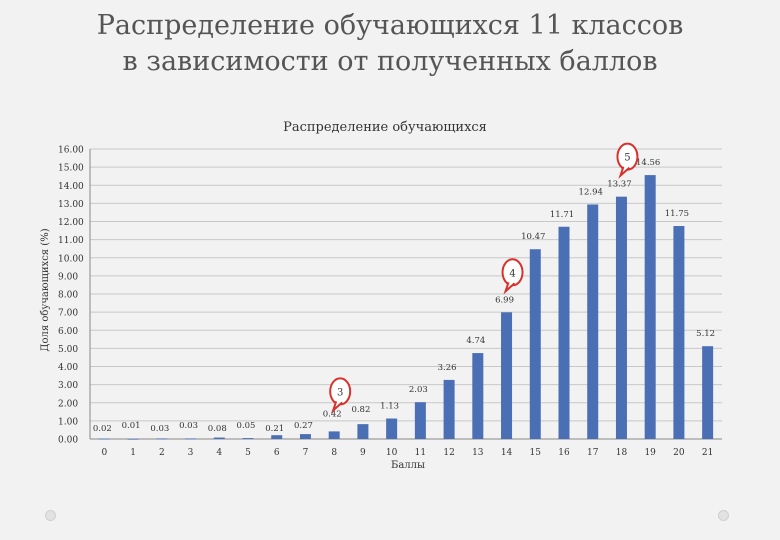 This screenshot has height=540, width=780. I want to click on data-label: 0.08, so click(217, 429).